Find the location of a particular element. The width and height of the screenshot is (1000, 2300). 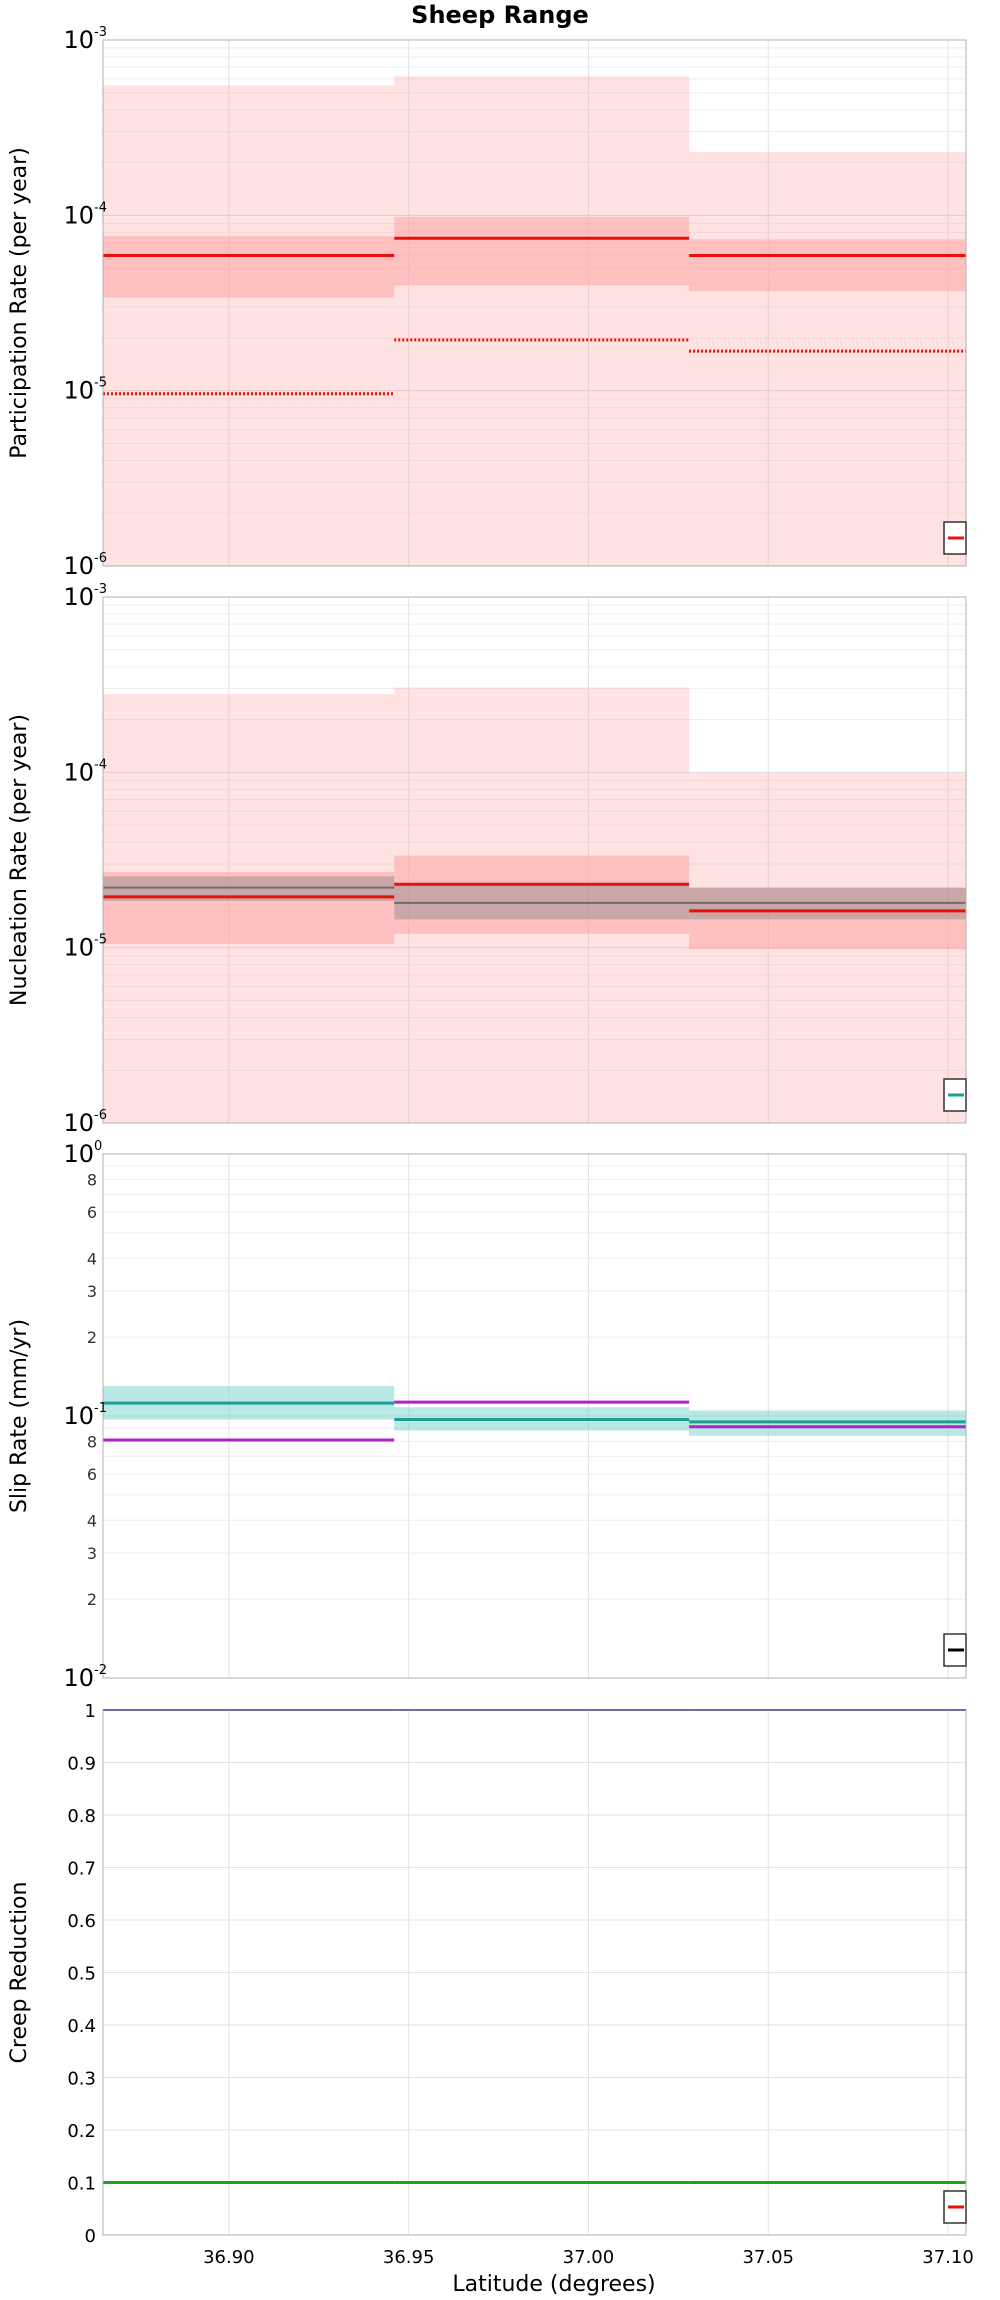

y-tick-label: 0.4 is located at coordinates (81, 2026).